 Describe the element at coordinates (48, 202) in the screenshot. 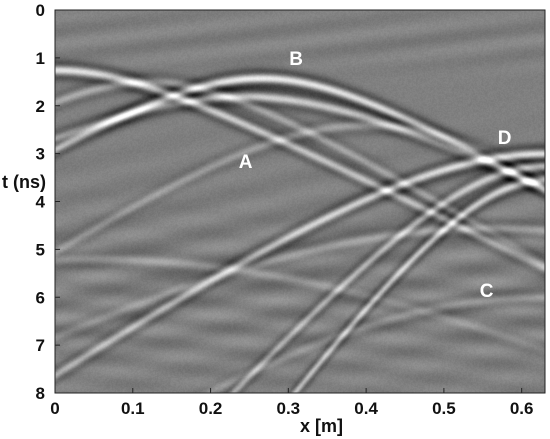

I see `y-axis-ticks: 0 1 2 3 4 5 6 7 8` at that location.